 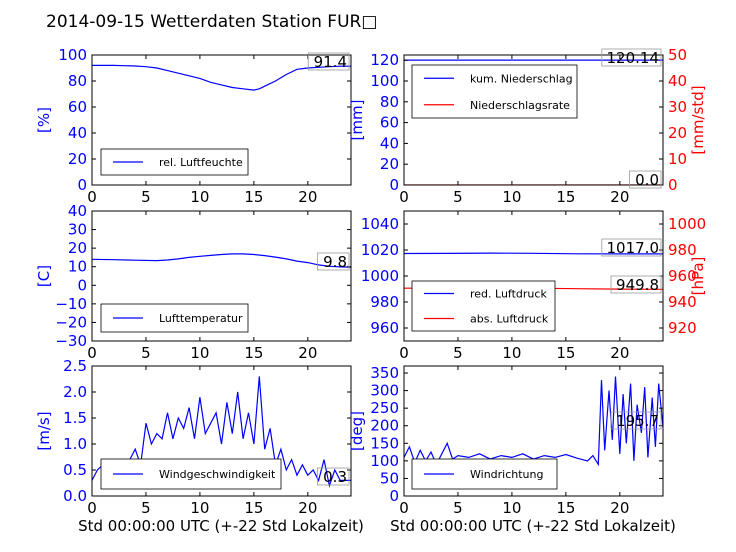 What do you see at coordinates (384, 443) in the screenshot?
I see `y-tick-label: 150` at bounding box center [384, 443].